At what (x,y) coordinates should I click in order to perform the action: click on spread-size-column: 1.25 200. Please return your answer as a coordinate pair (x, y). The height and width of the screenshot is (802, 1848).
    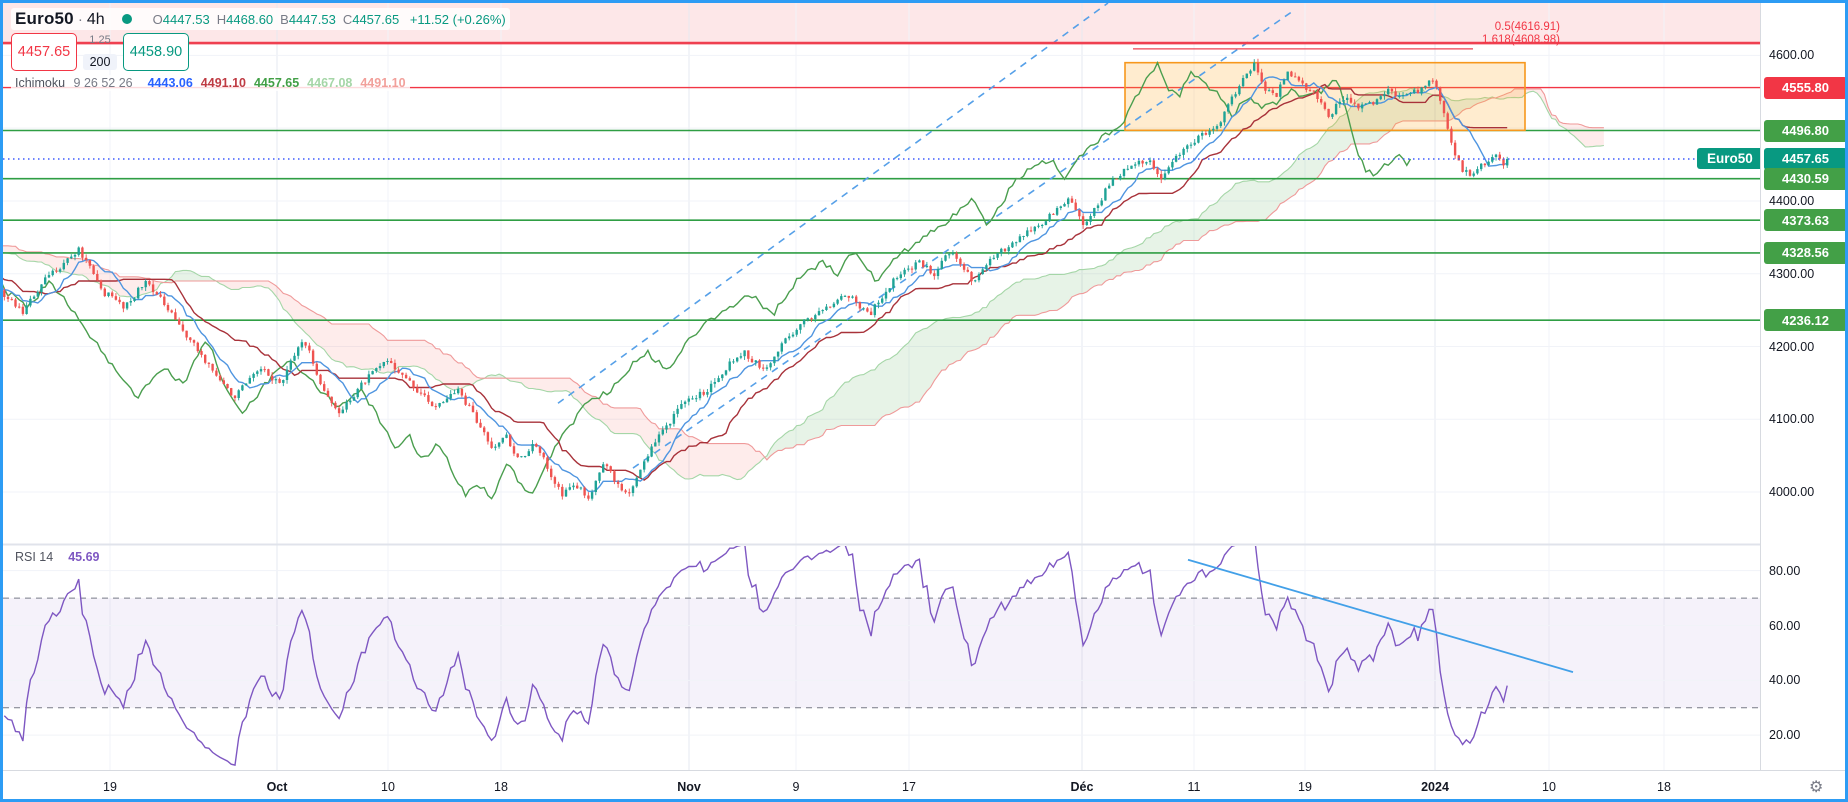
    Looking at the image, I should click on (100, 52).